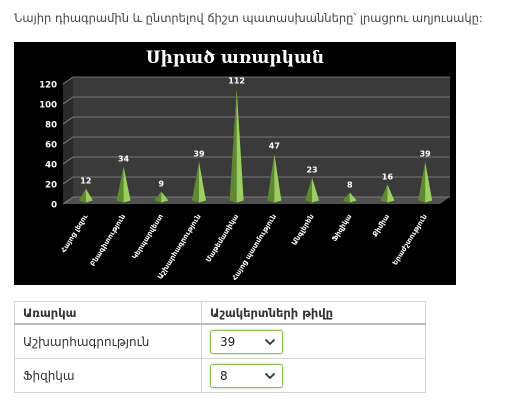 The image size is (515, 407). I want to click on subject-cell: Աշխարհագրություն, so click(108, 341).